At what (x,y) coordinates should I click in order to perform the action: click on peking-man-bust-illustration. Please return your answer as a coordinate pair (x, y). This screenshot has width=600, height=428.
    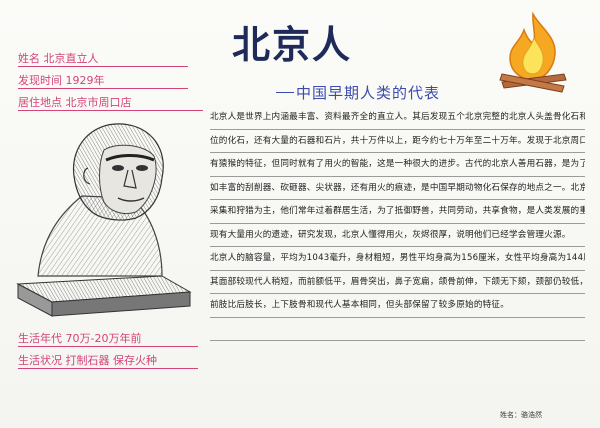
    Looking at the image, I should click on (104, 220).